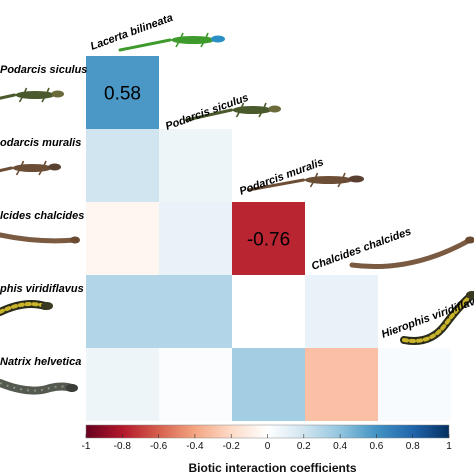  Describe the element at coordinates (122, 165) in the screenshot. I see `heatmap-cell-r1-c0` at that location.